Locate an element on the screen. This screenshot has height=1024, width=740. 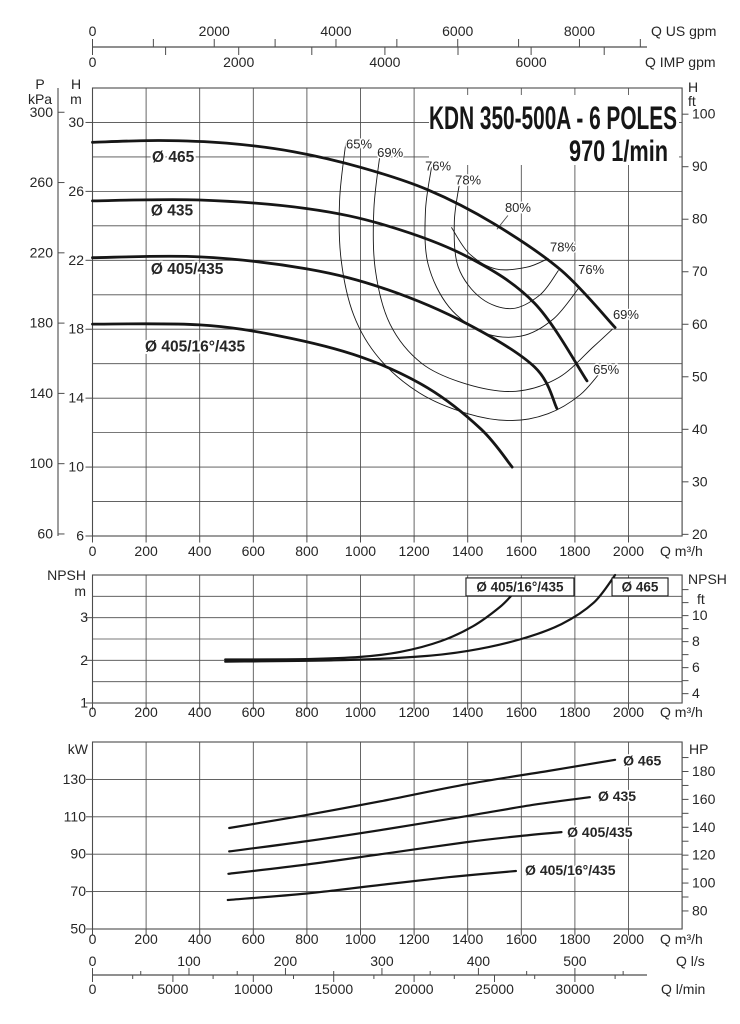
us-gpm-label: 0 is located at coordinates (93, 31).